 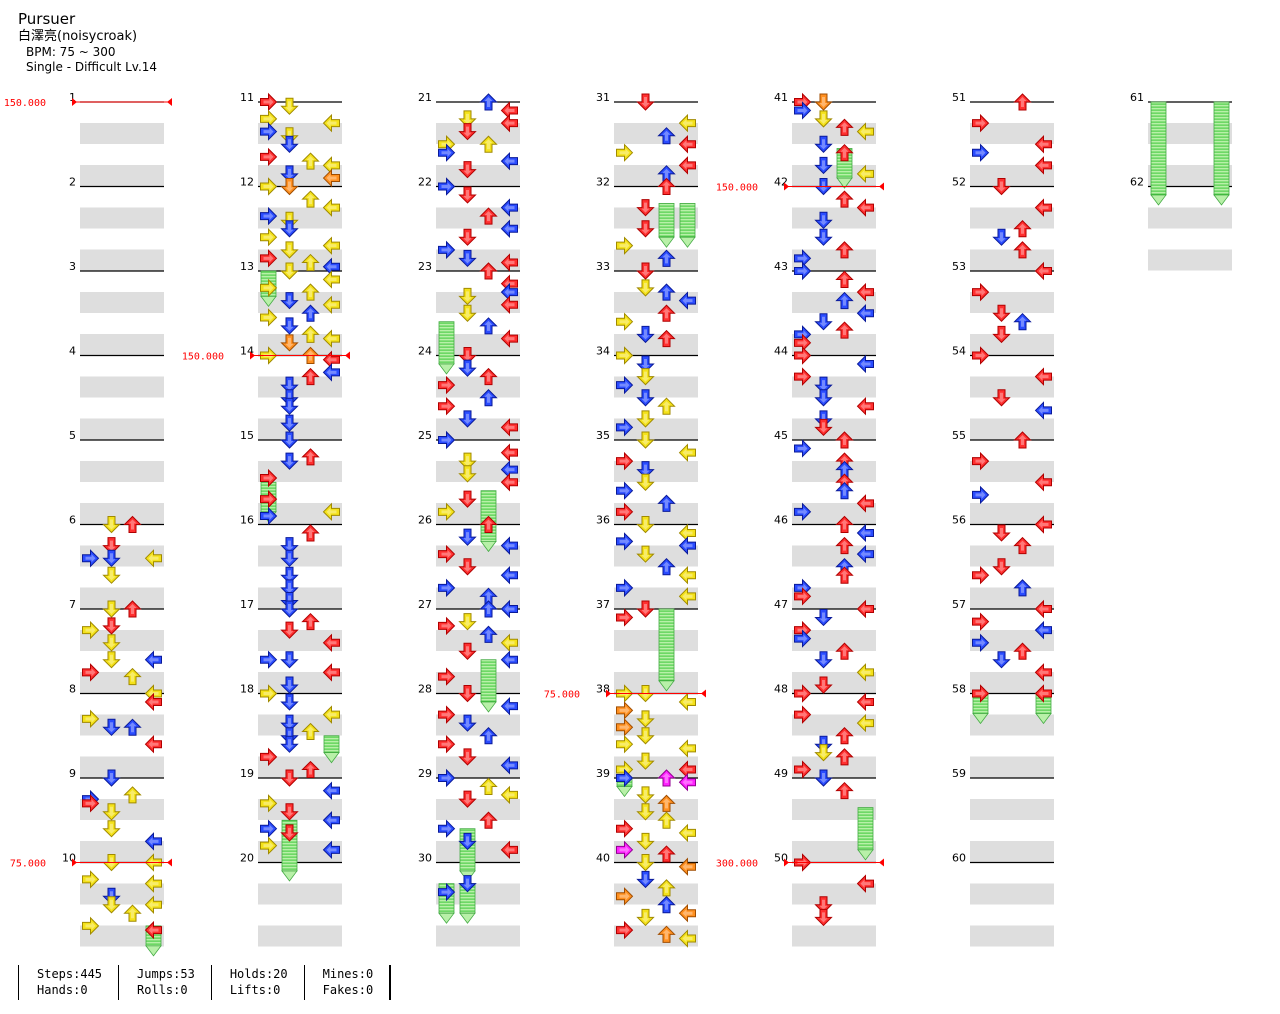 I want to click on measure-number: 54, so click(x=959, y=351).